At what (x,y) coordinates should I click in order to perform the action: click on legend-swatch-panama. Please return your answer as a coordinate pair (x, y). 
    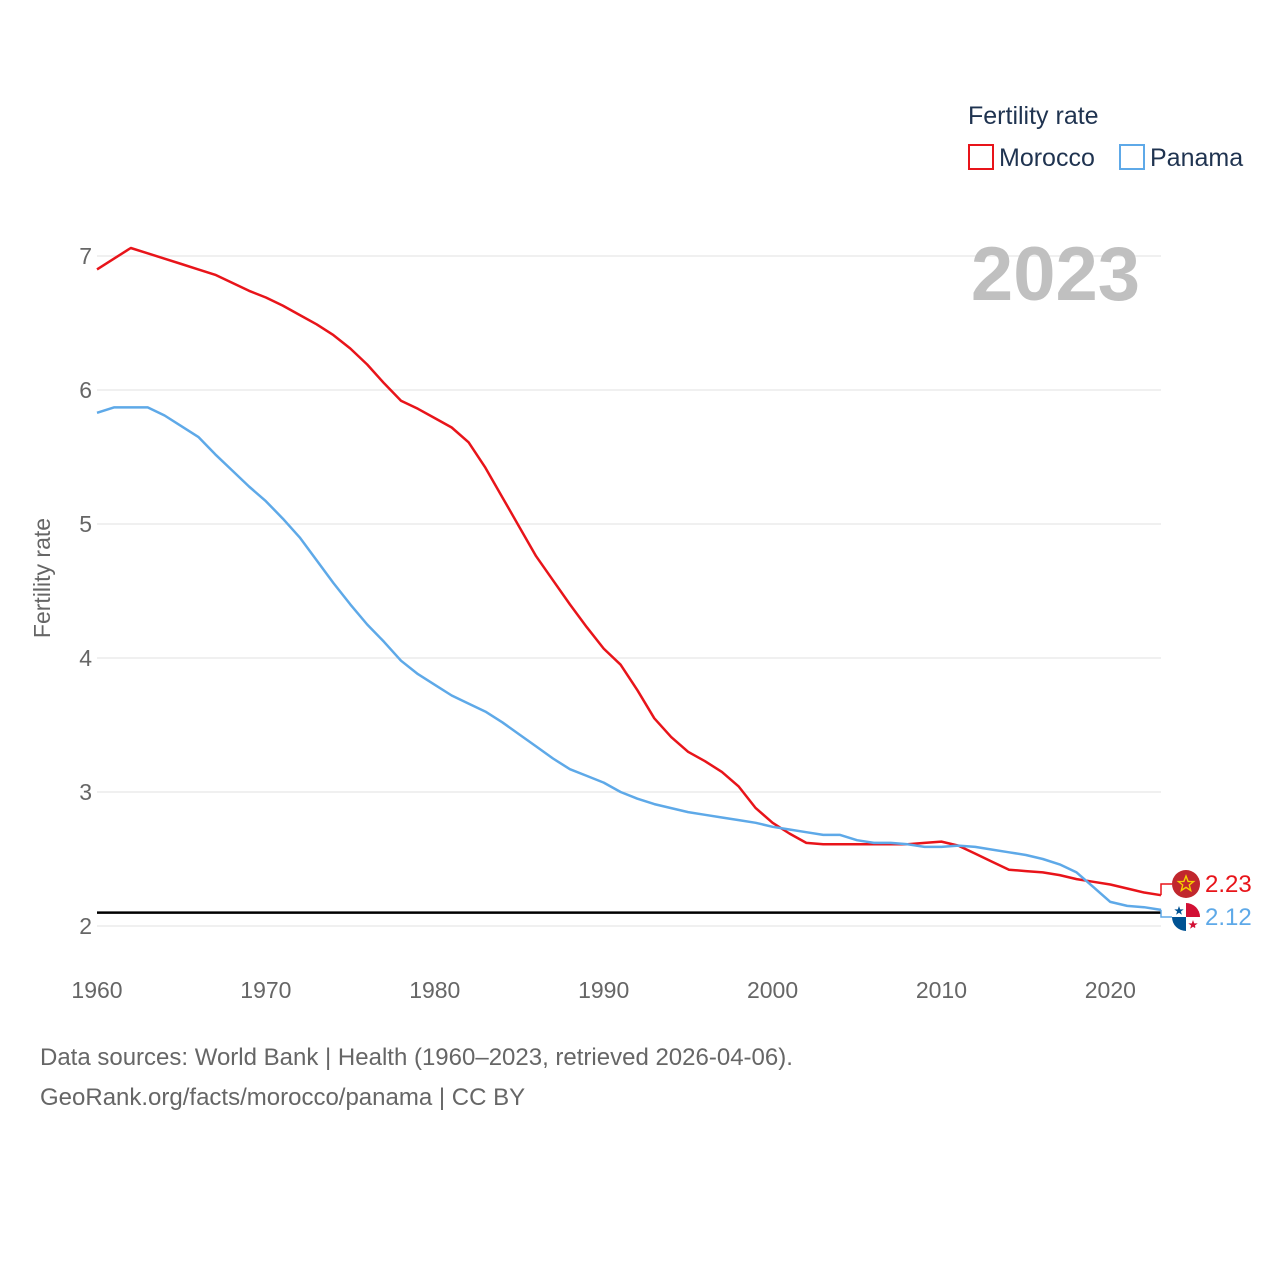
    Looking at the image, I should click on (1132, 157).